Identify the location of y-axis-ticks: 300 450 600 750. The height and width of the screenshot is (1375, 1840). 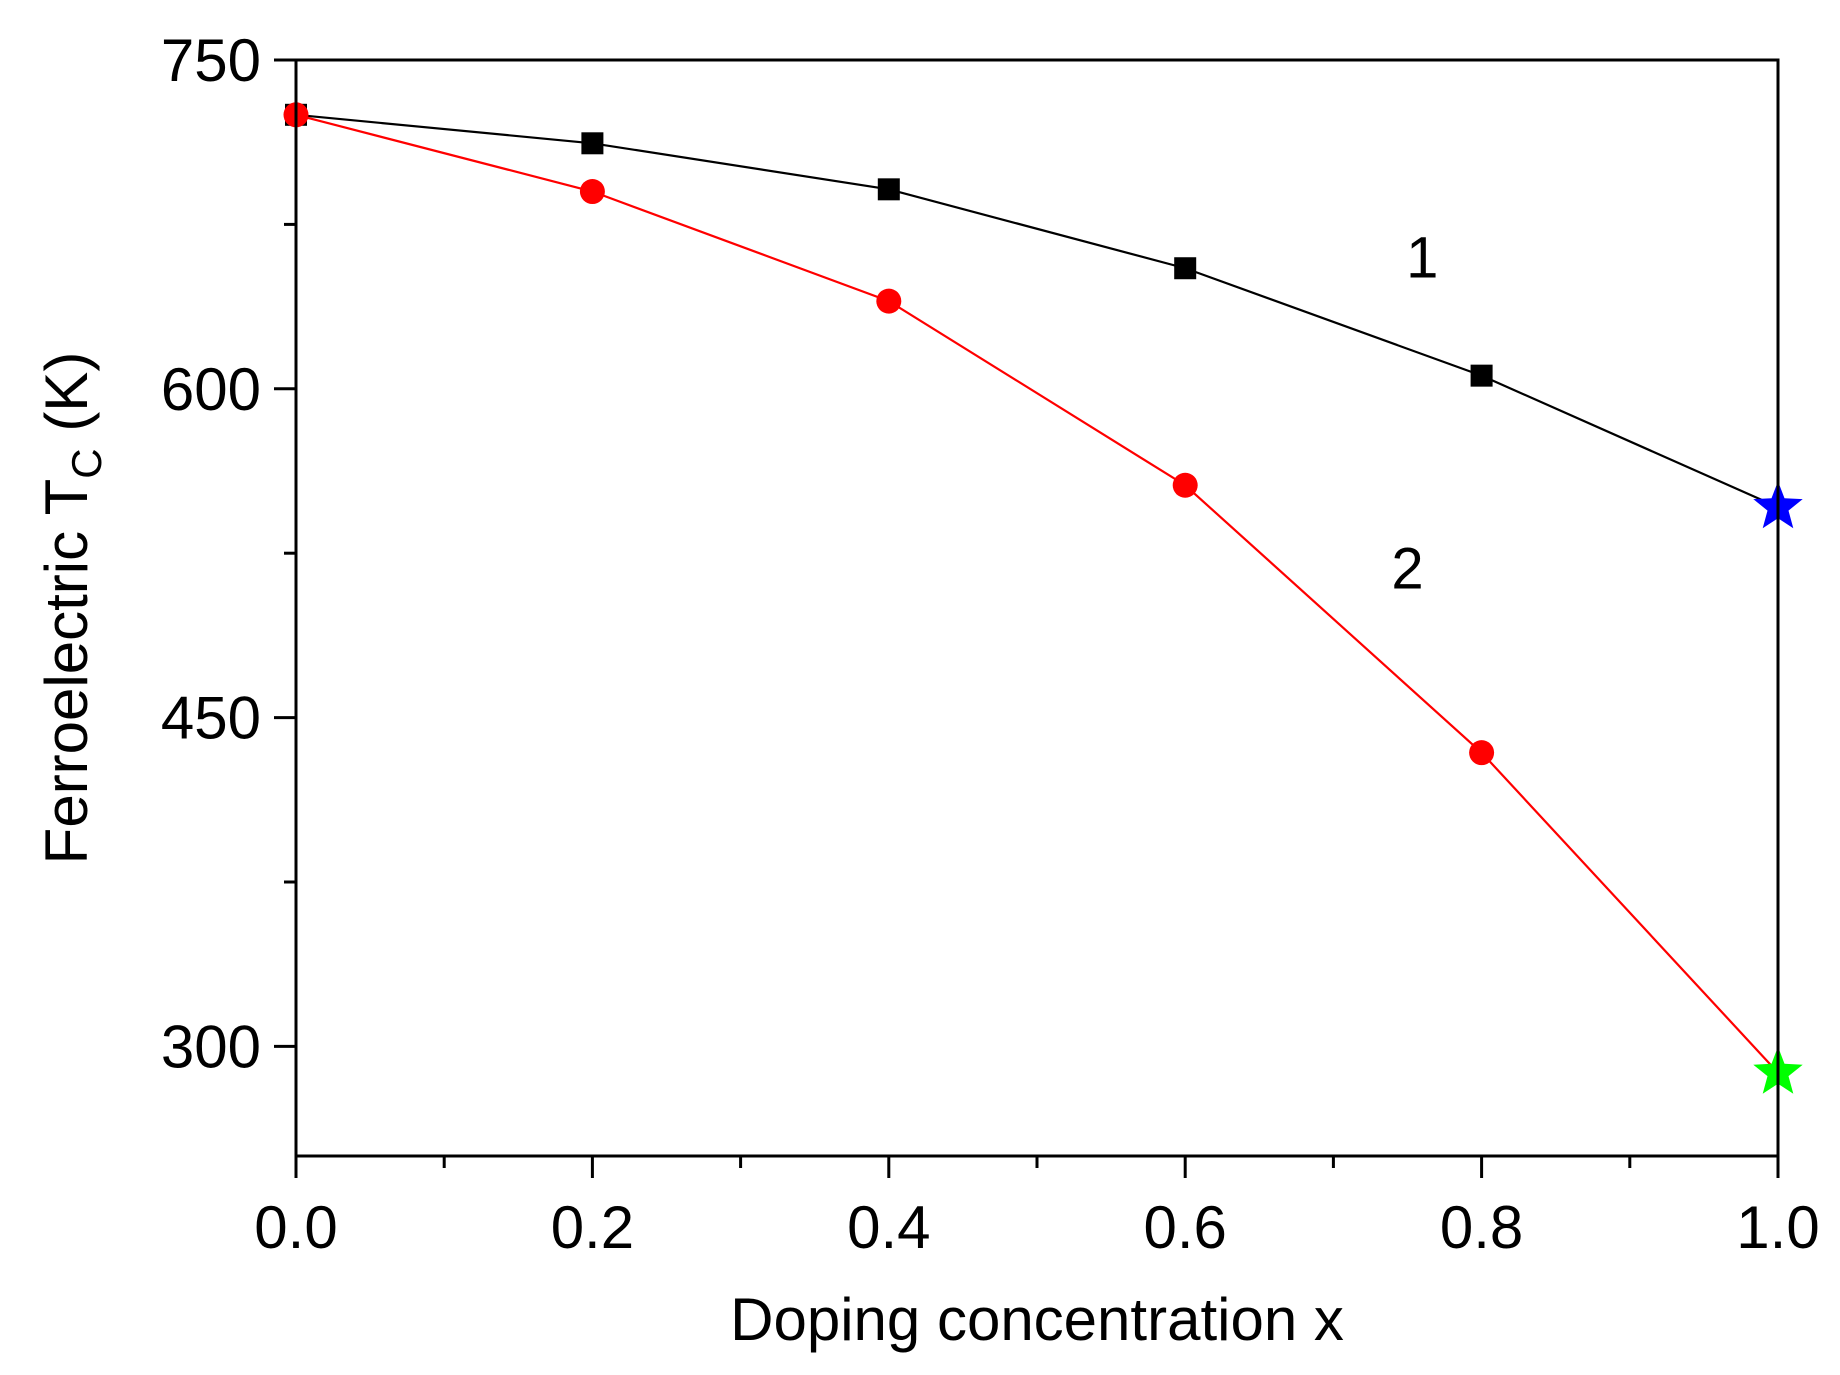
(228, 553).